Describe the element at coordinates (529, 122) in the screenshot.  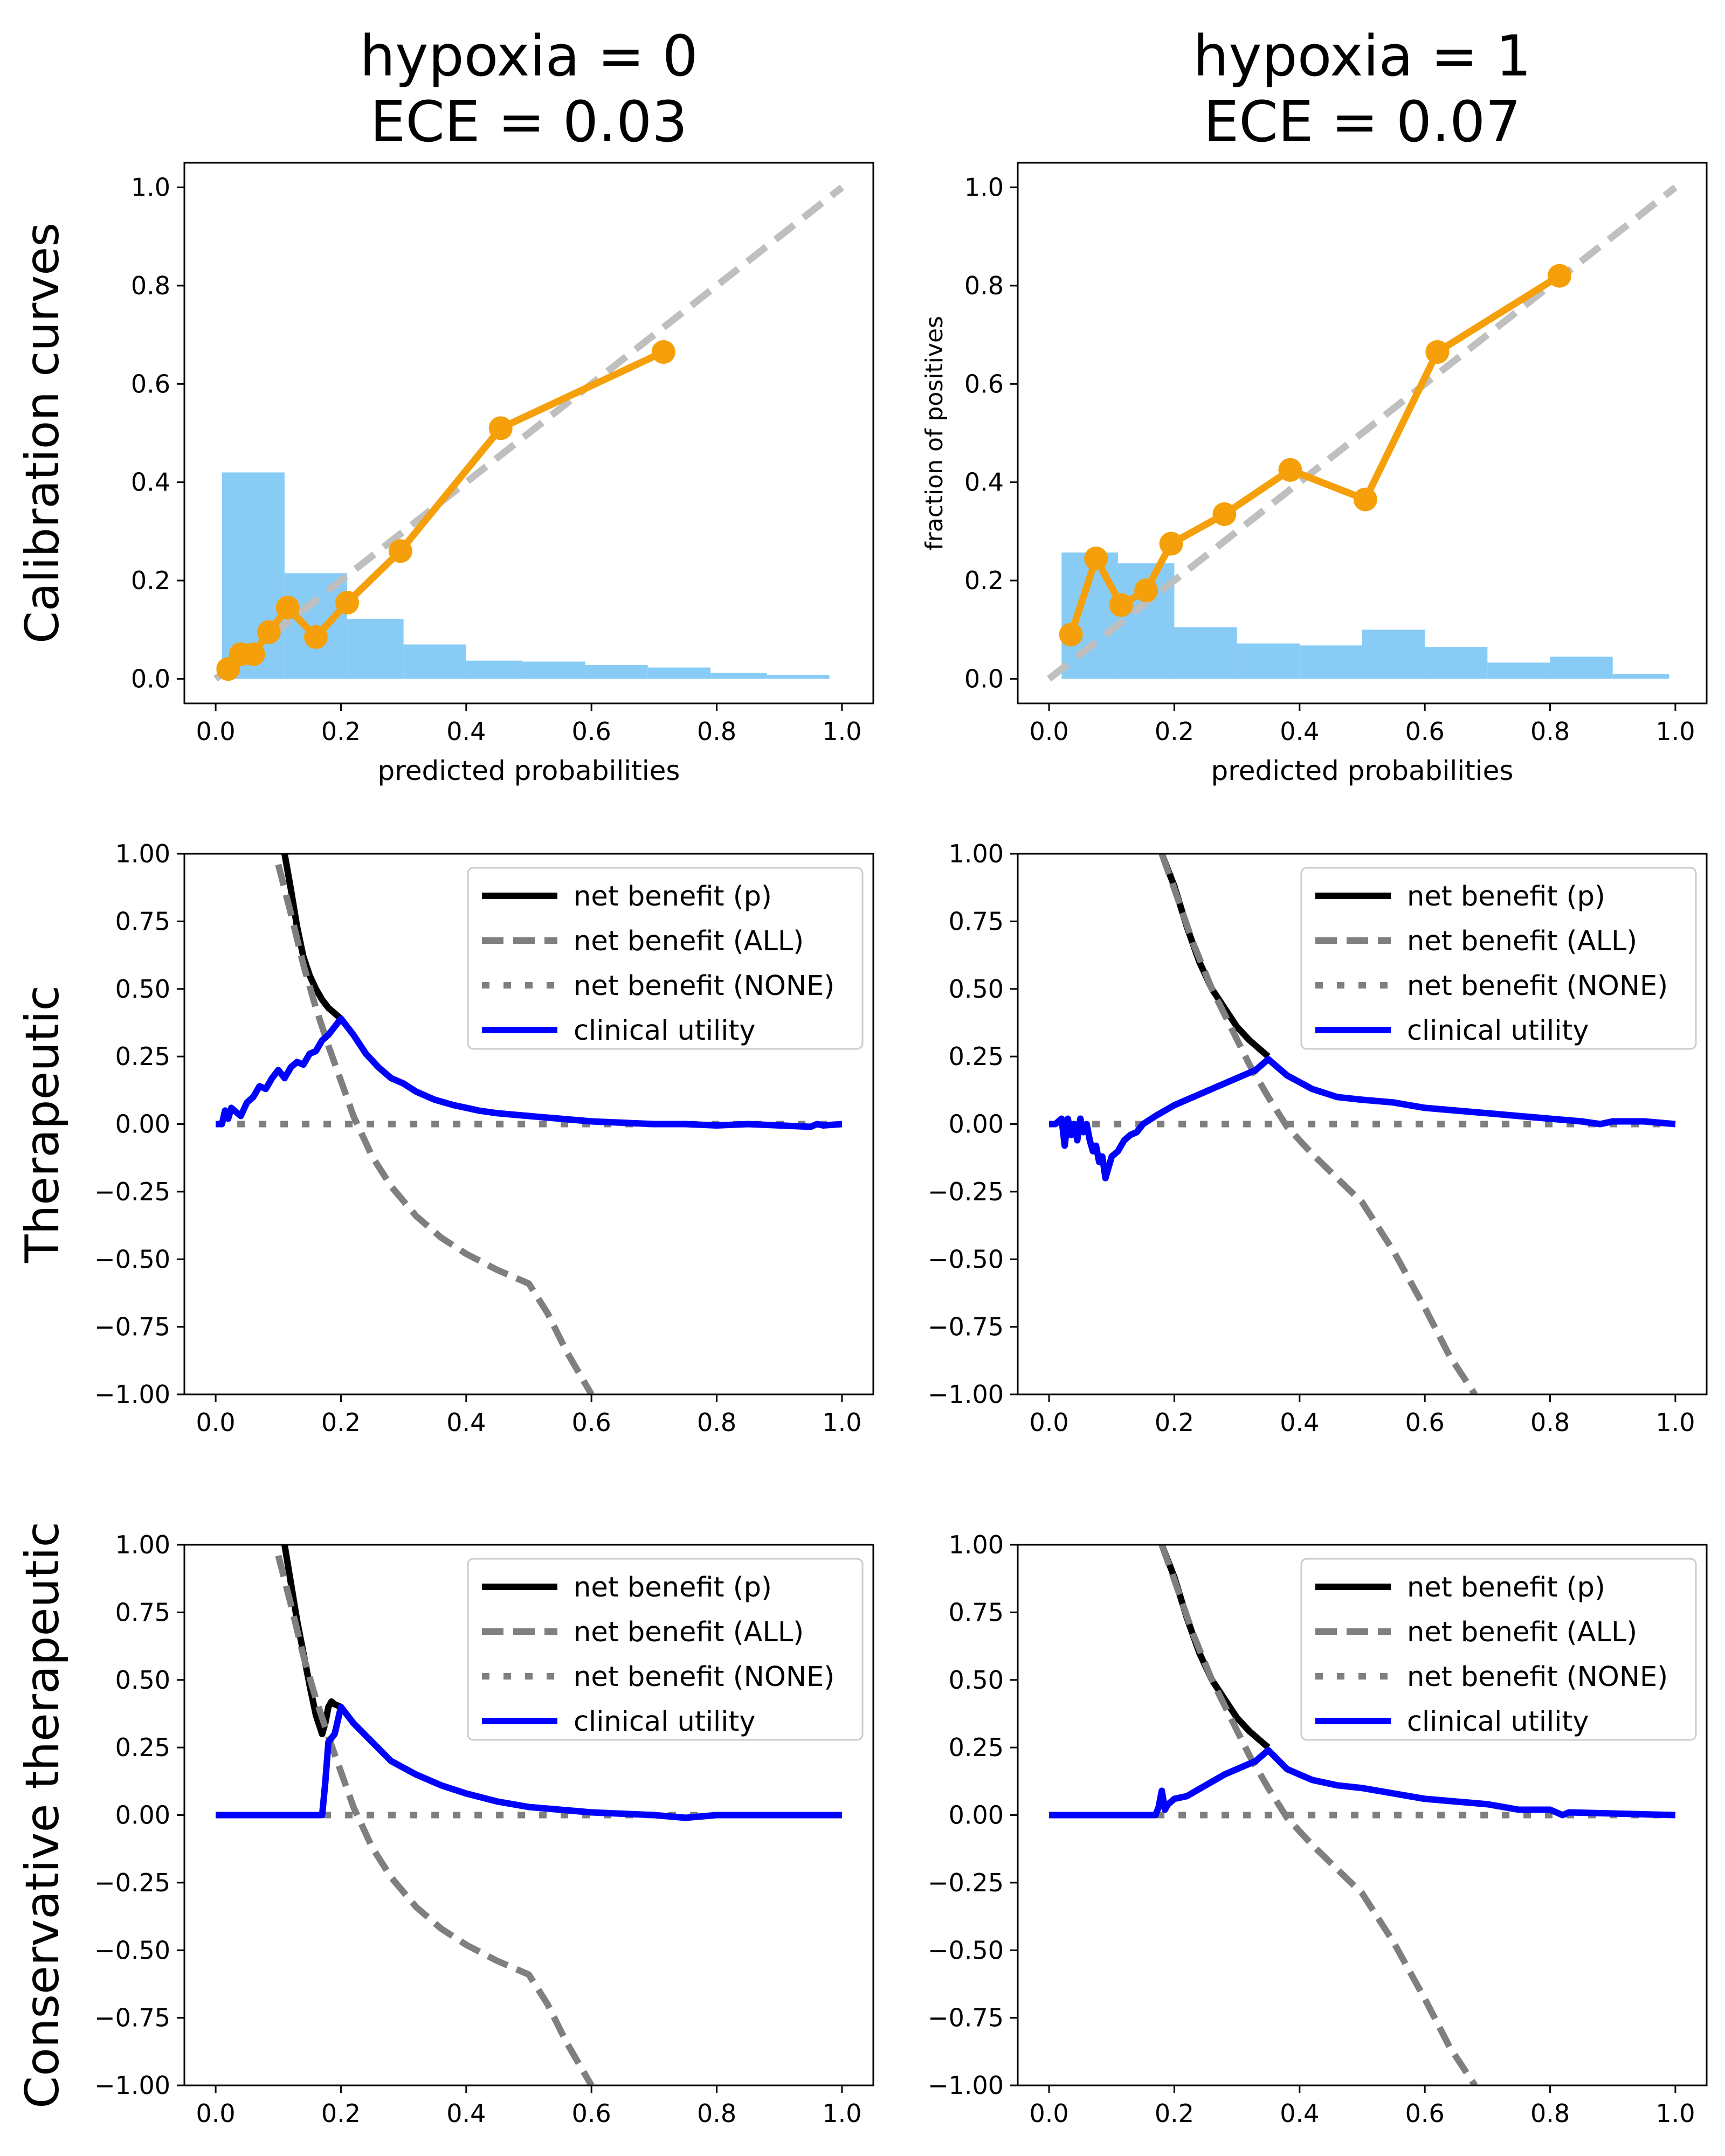
I see `column-title-line-2: ECE = 0.03` at that location.